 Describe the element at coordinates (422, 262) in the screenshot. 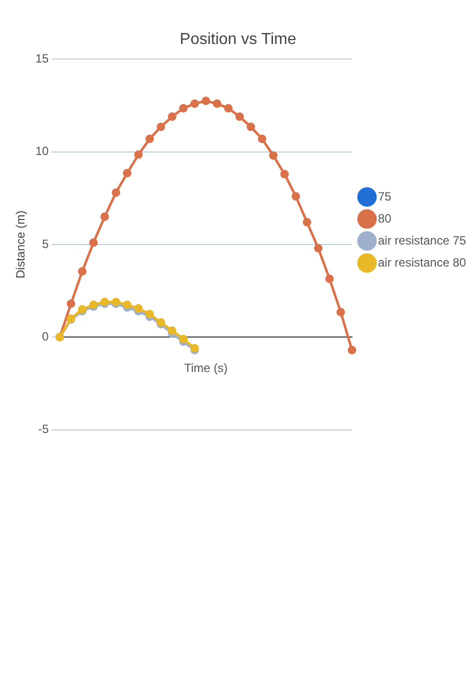

I see `legend-label: air resistance 80` at that location.